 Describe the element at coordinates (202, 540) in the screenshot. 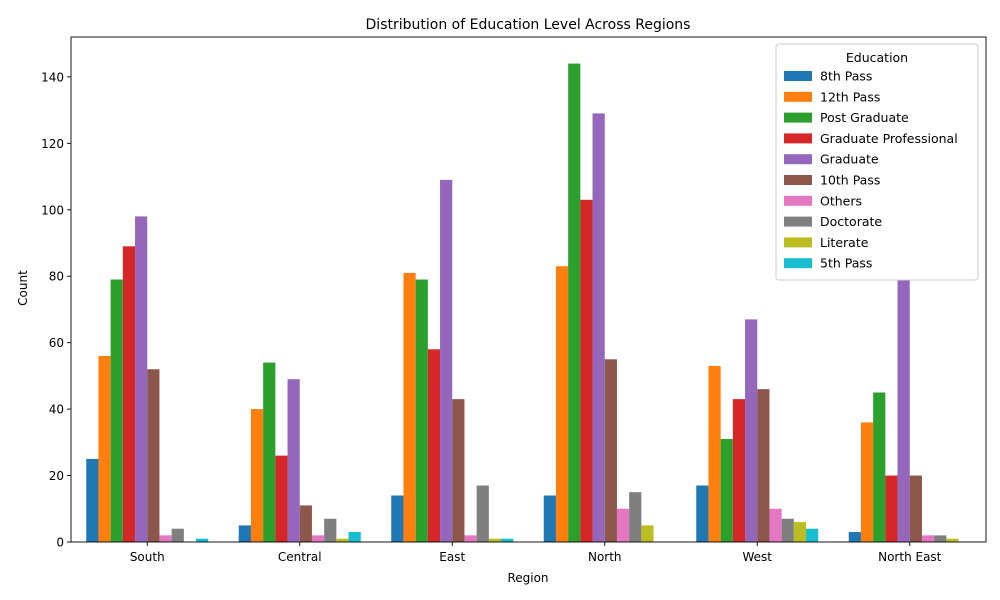

I see `bar-5th-pass-south` at that location.